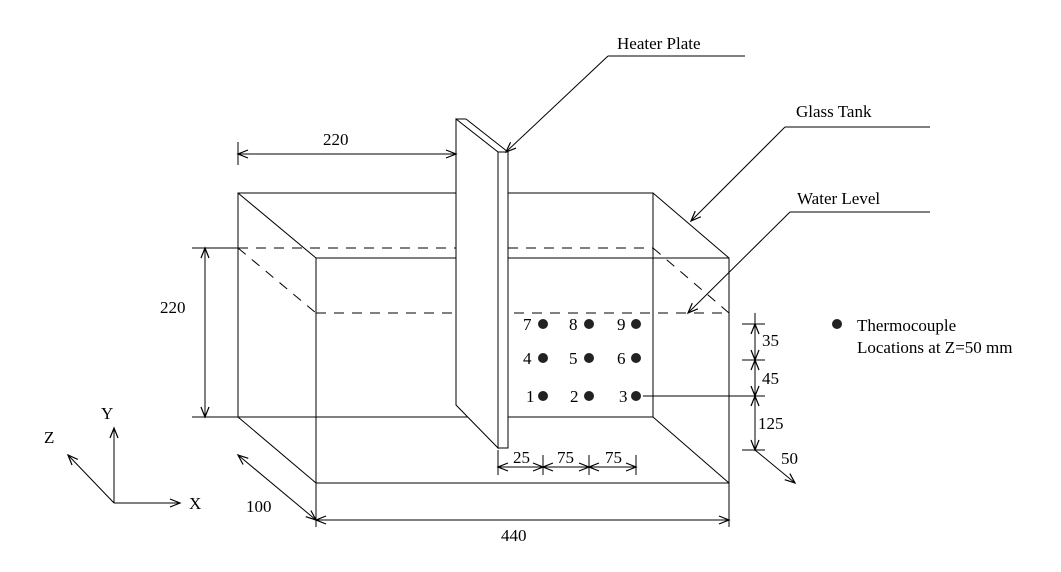 The height and width of the screenshot is (572, 1061). What do you see at coordinates (691, 450) in the screenshot?
I see `tank-edge-bottom-right` at bounding box center [691, 450].